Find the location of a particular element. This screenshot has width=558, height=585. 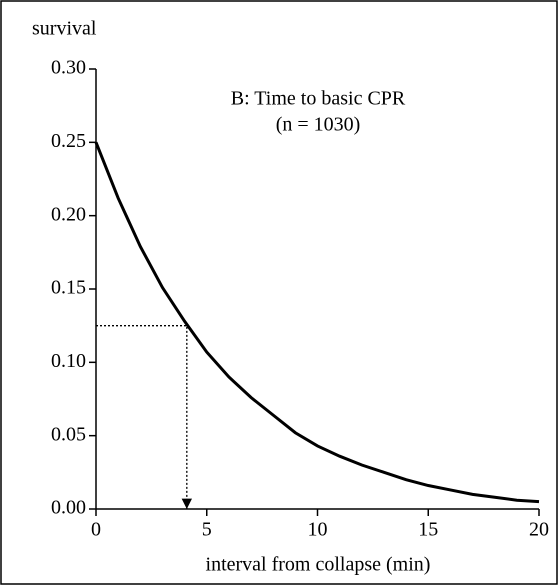

x-tick-label: 10 is located at coordinates (318, 530).